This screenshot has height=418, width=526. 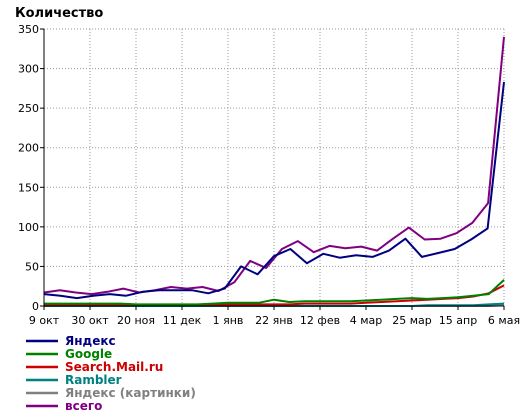 I want to click on y-tick-label: 200, so click(x=28, y=148).